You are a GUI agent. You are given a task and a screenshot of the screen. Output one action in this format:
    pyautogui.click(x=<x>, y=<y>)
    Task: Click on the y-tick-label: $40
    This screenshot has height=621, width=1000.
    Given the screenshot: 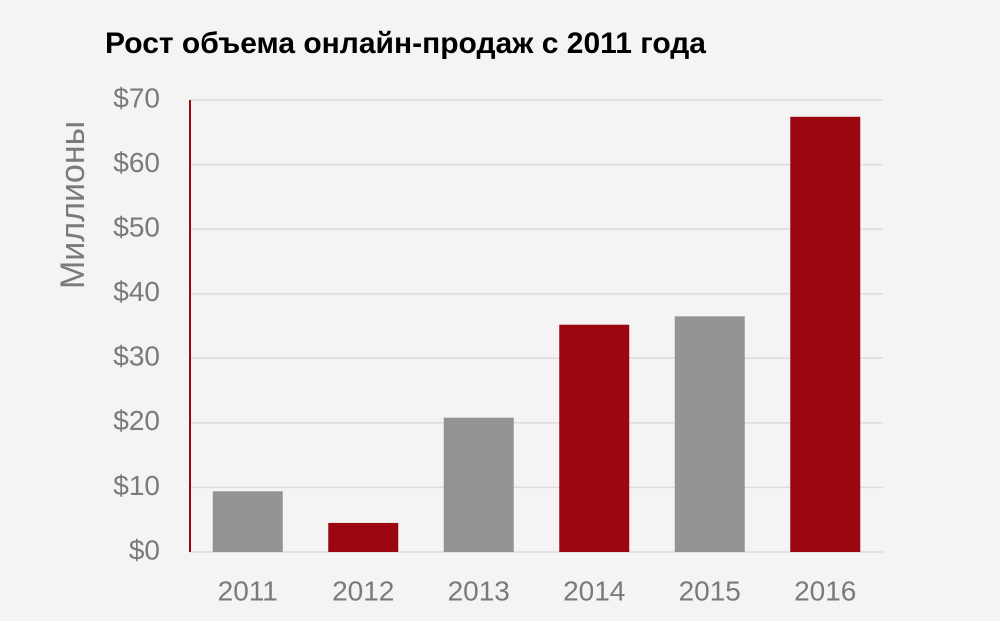 What is the action you would take?
    pyautogui.click(x=136, y=291)
    